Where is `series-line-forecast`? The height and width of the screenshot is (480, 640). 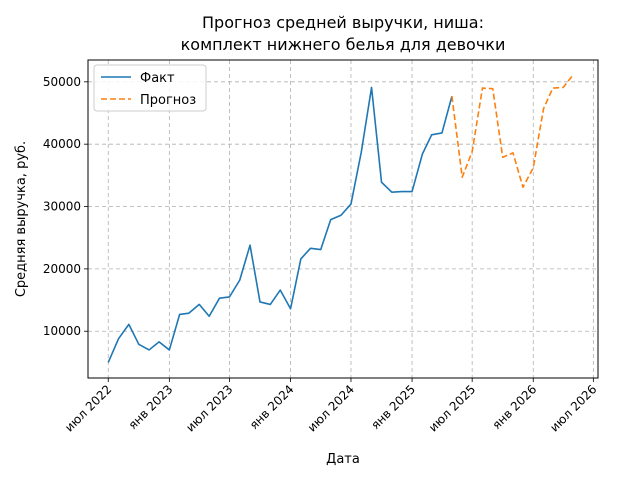 series-line-forecast is located at coordinates (512, 131).